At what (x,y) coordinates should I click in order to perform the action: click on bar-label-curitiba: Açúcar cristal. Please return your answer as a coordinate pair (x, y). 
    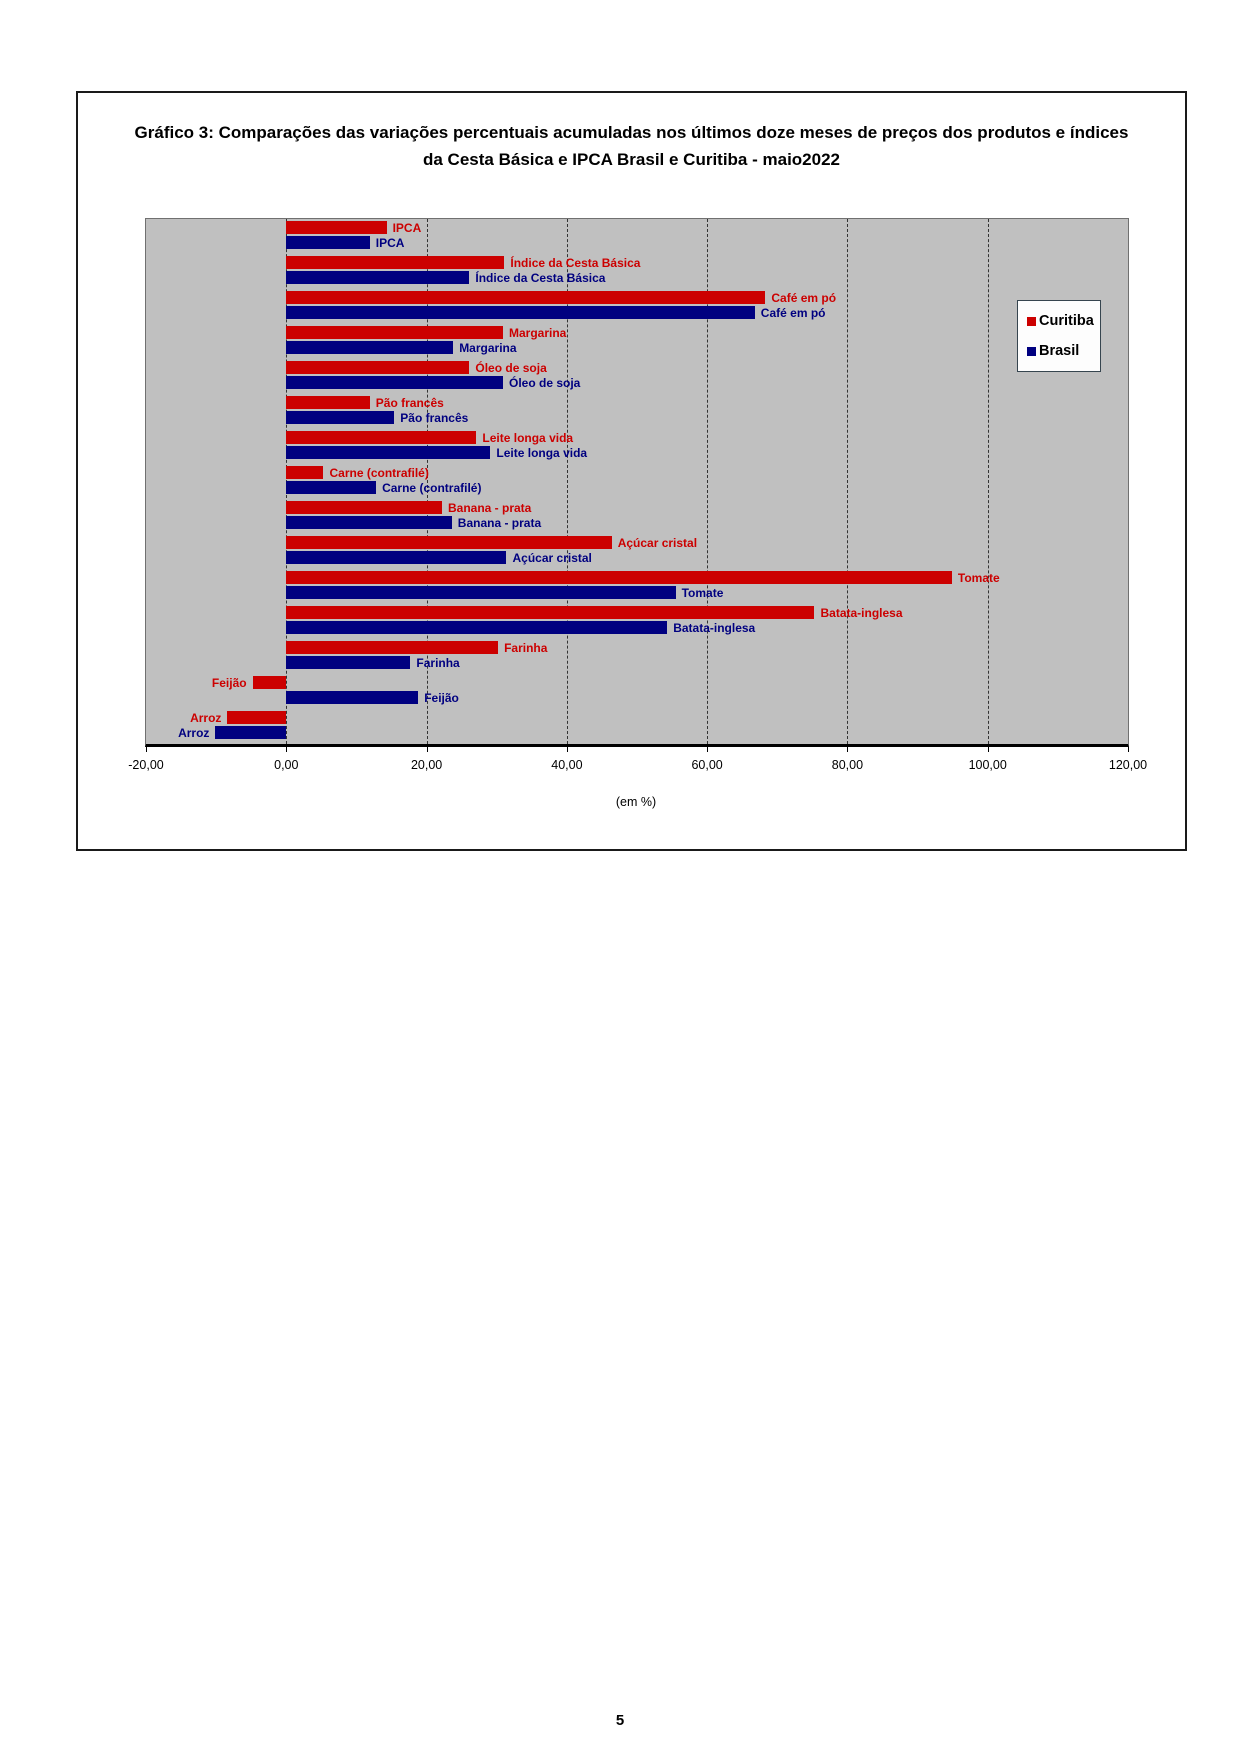
    Looking at the image, I should click on (657, 542).